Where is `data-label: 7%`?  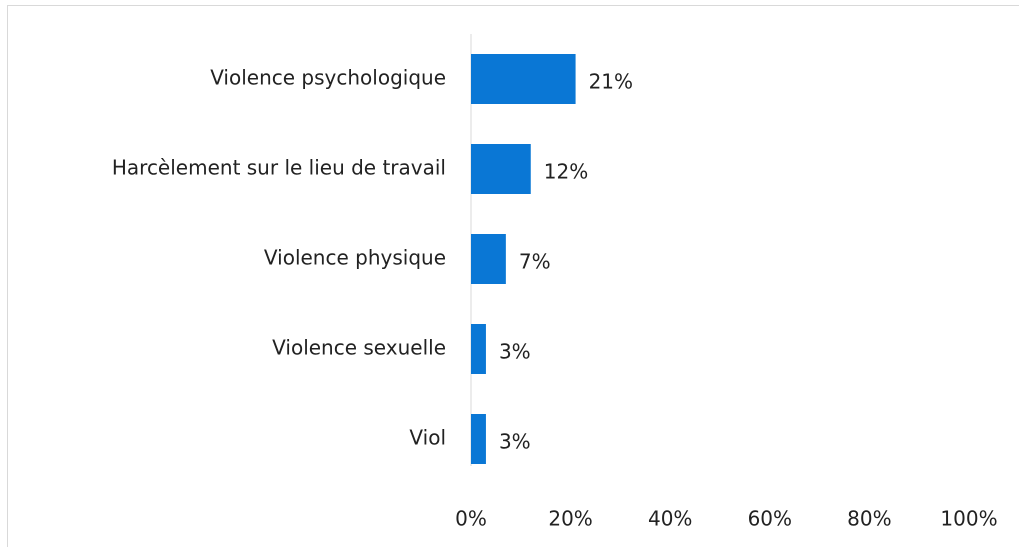 data-label: 7% is located at coordinates (535, 262).